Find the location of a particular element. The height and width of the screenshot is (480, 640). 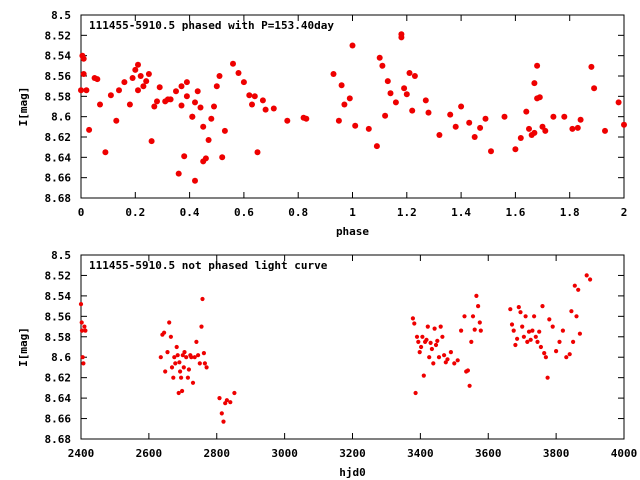

x-tick-label: 0.4 is located at coordinates (190, 212).